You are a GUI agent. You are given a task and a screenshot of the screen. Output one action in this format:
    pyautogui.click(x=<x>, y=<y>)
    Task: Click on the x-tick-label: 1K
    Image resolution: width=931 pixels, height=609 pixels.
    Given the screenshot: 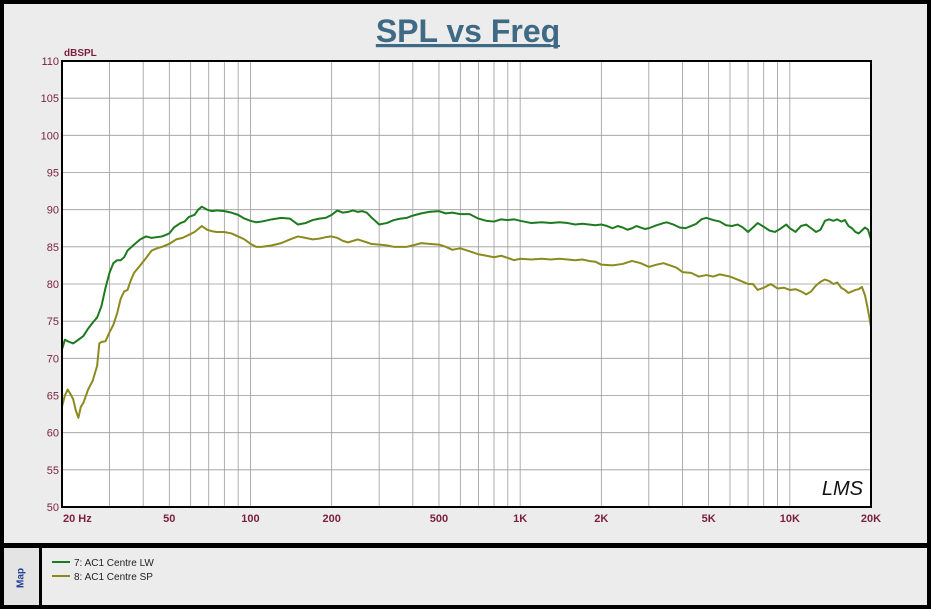 What is the action you would take?
    pyautogui.click(x=520, y=519)
    